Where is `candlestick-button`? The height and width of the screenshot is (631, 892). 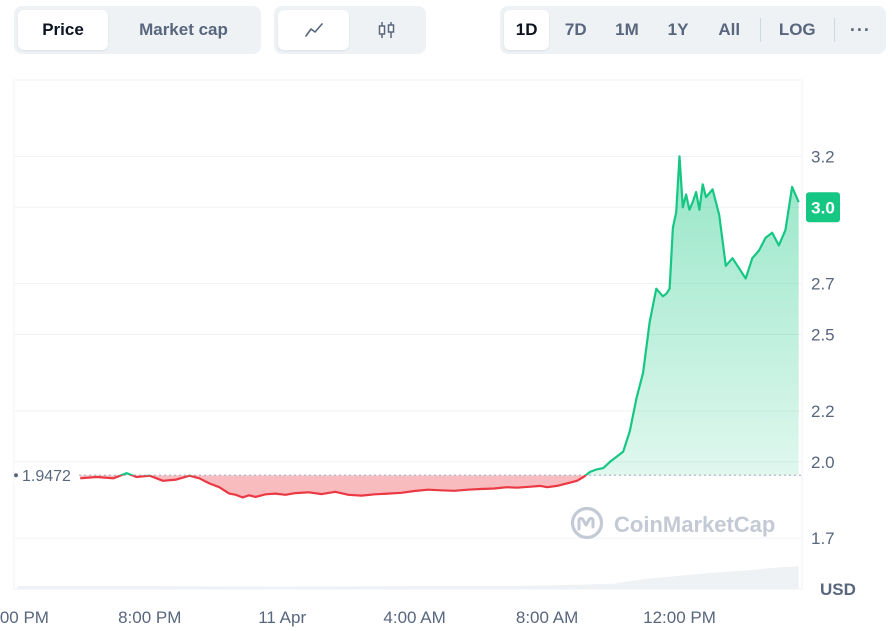 candlestick-button is located at coordinates (386, 30).